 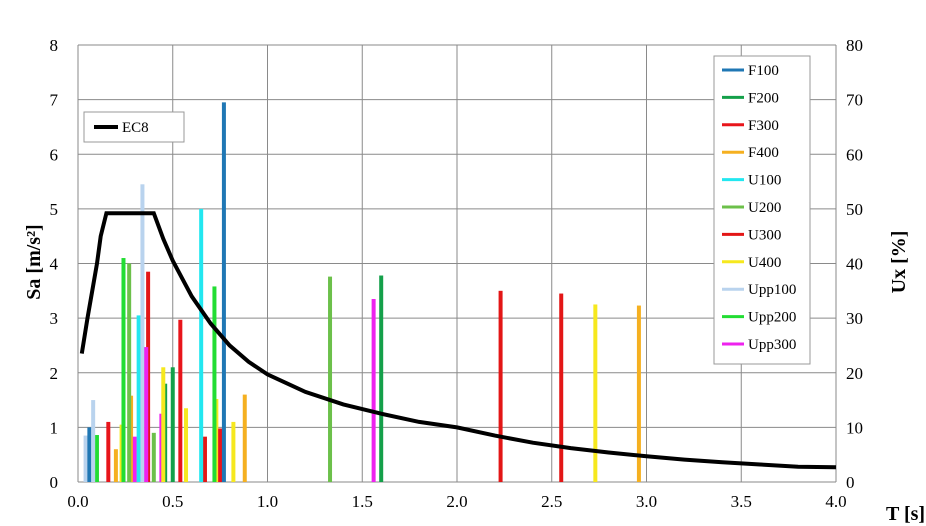 What do you see at coordinates (551, 501) in the screenshot?
I see `x-tick-label: 2.5` at bounding box center [551, 501].